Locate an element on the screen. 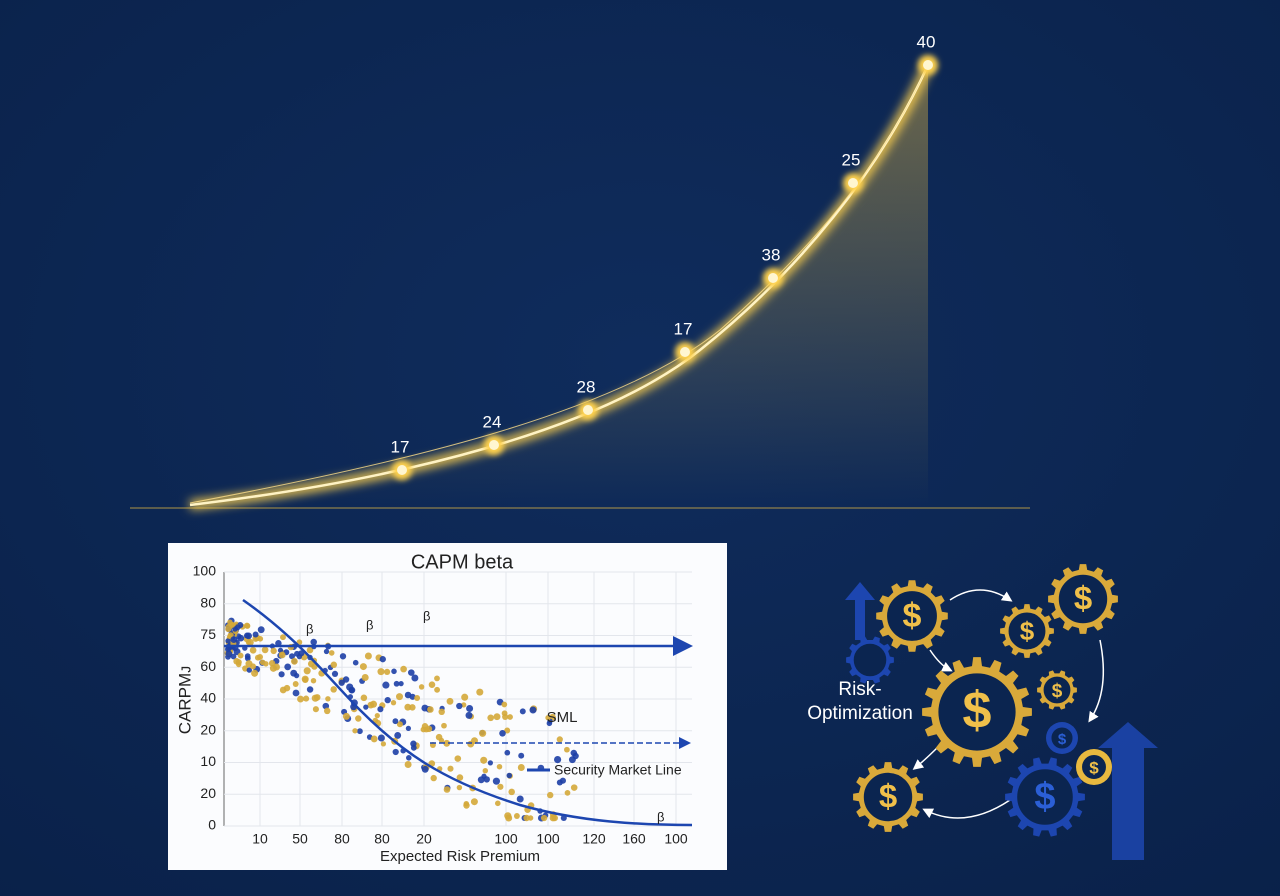 Image resolution: width=1280 pixels, height=896 pixels. beta-label: β is located at coordinates (426, 615).